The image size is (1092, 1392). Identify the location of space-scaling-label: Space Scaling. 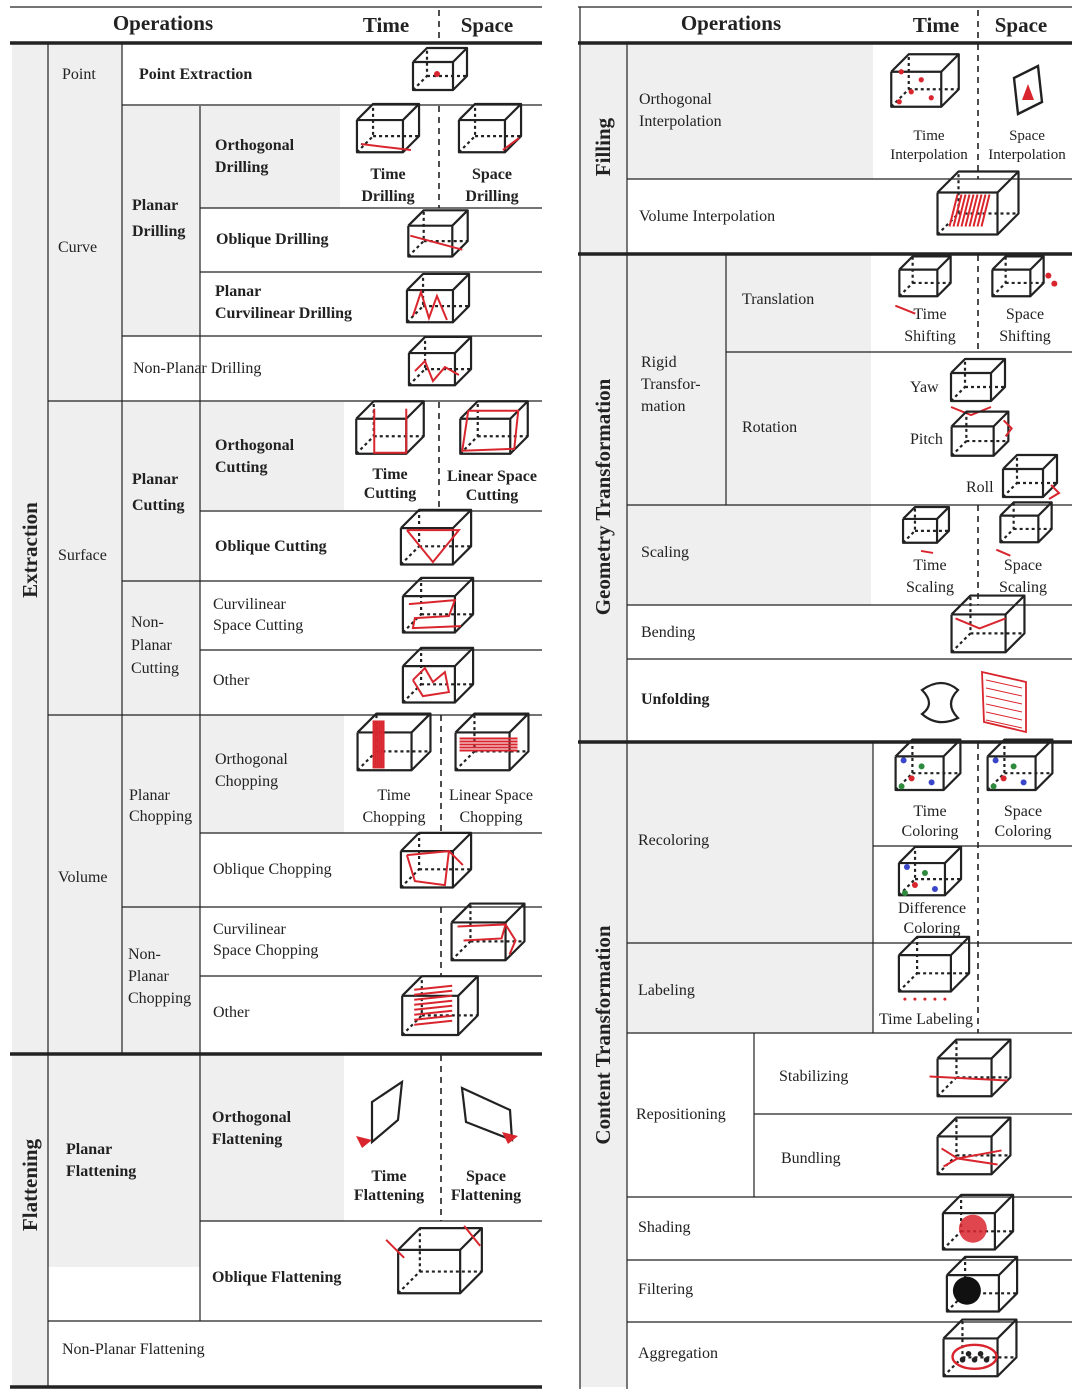
(1023, 576).